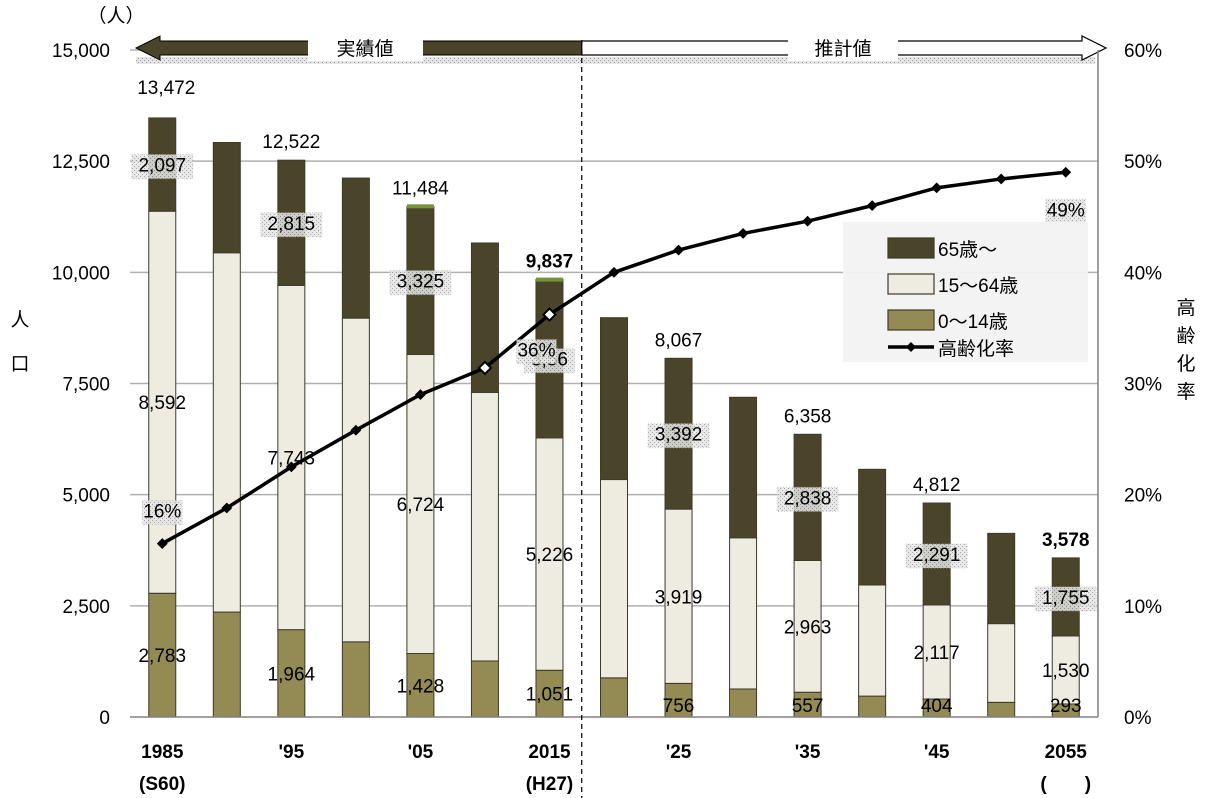  Describe the element at coordinates (1143, 51) in the screenshot. I see `y2-tick-label: 60%` at that location.